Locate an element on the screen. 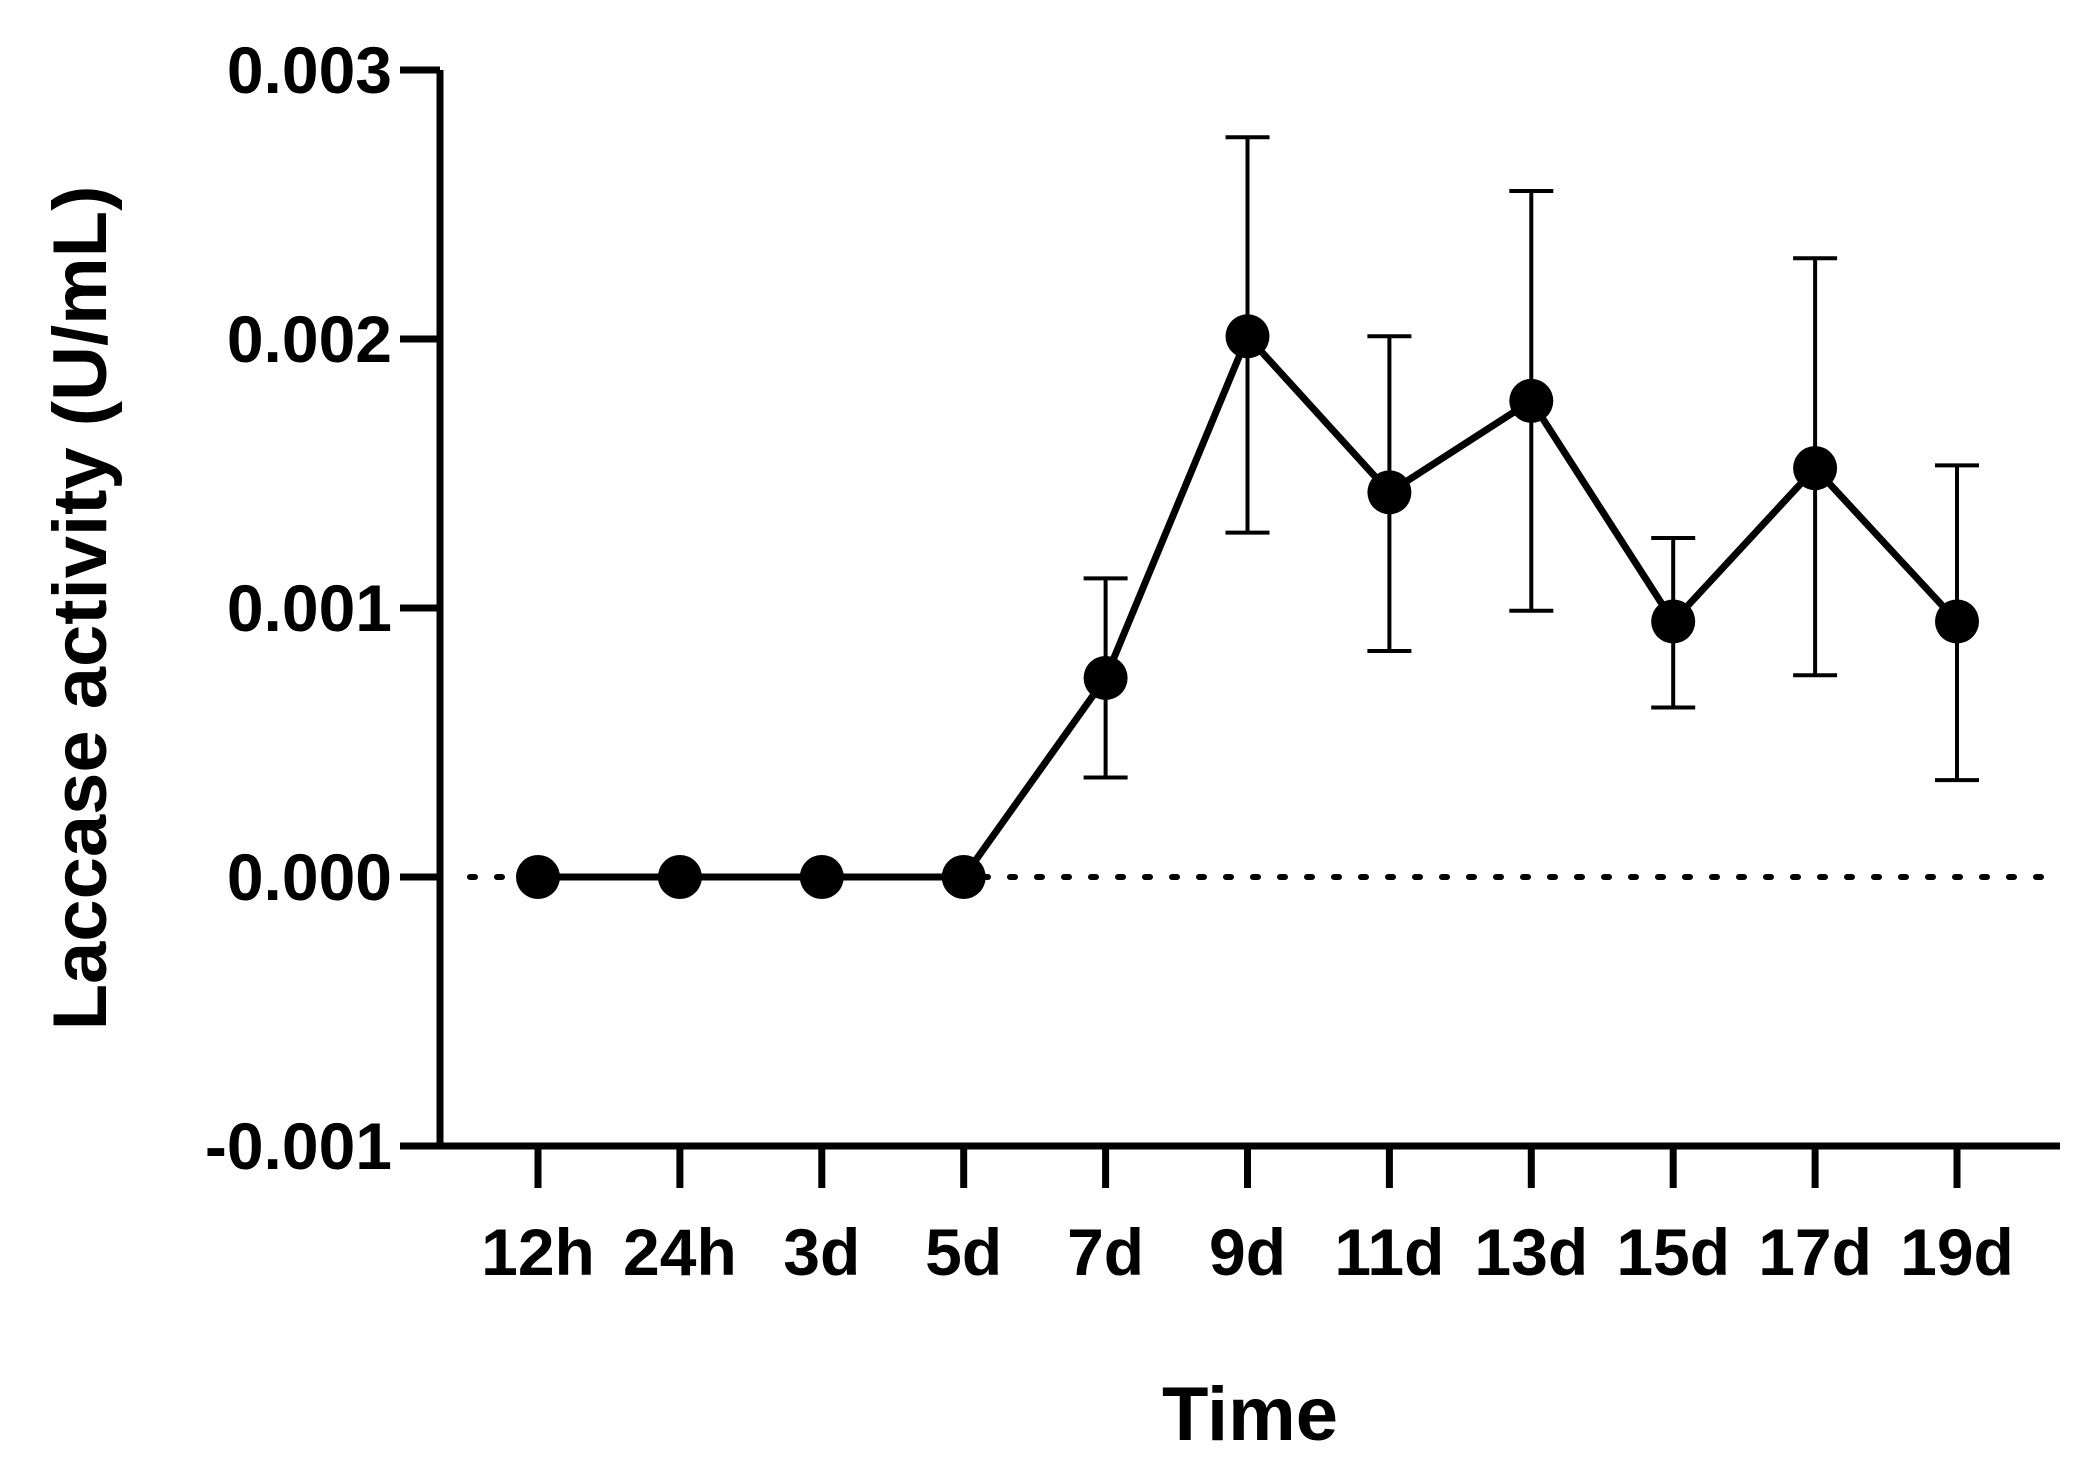 The image size is (2080, 1479). x-tick-label: 24h is located at coordinates (680, 1252).